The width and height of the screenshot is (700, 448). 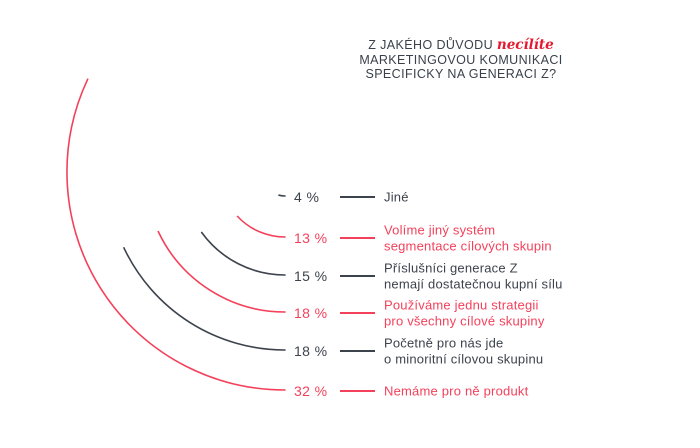 What do you see at coordinates (444, 343) in the screenshot?
I see `row-label-line1: Početně pro nás jde` at bounding box center [444, 343].